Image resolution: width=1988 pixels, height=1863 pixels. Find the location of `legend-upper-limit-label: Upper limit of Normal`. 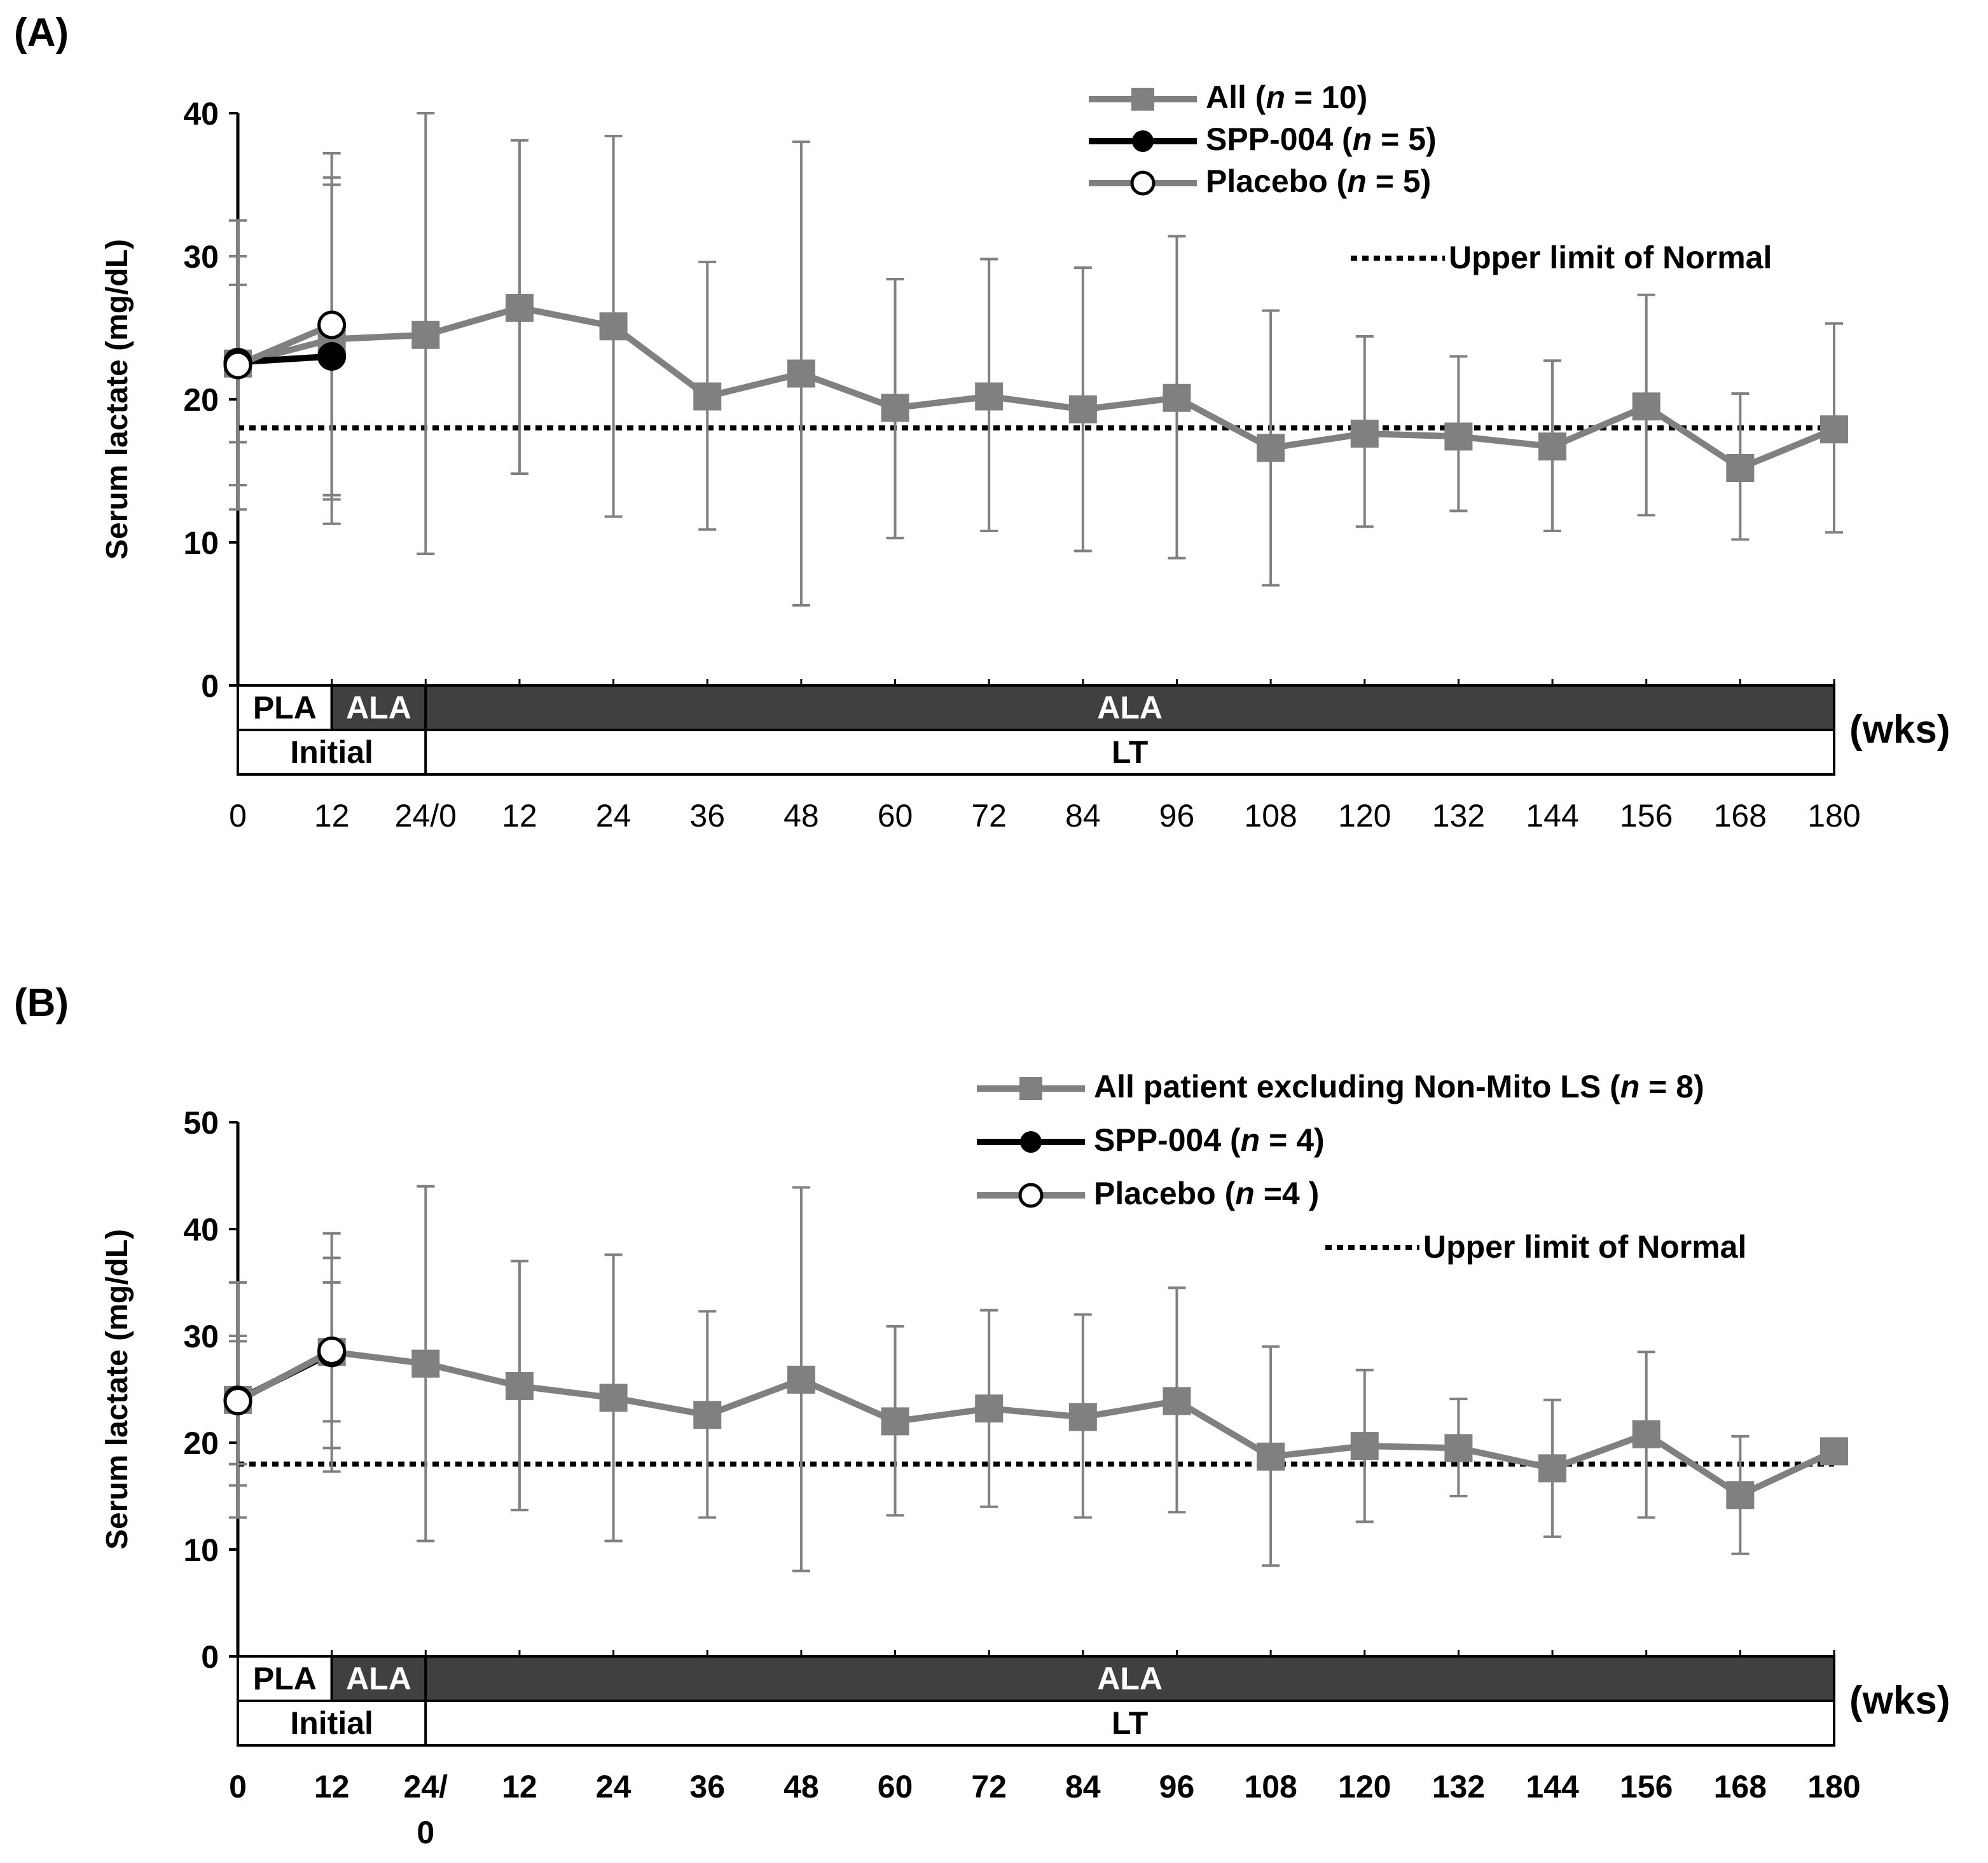

legend-upper-limit-label: Upper limit of Normal is located at coordinates (1584, 1247).